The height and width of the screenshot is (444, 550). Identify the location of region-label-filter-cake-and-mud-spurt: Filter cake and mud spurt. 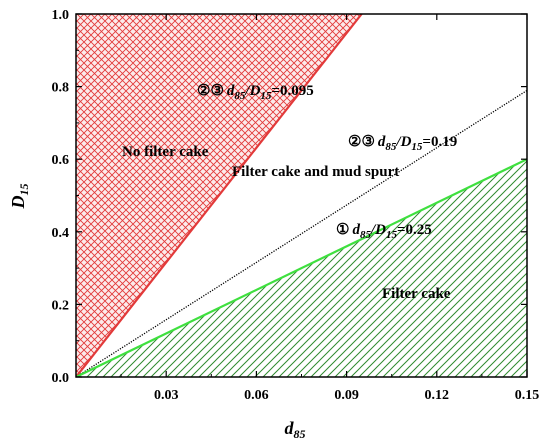
(315, 172).